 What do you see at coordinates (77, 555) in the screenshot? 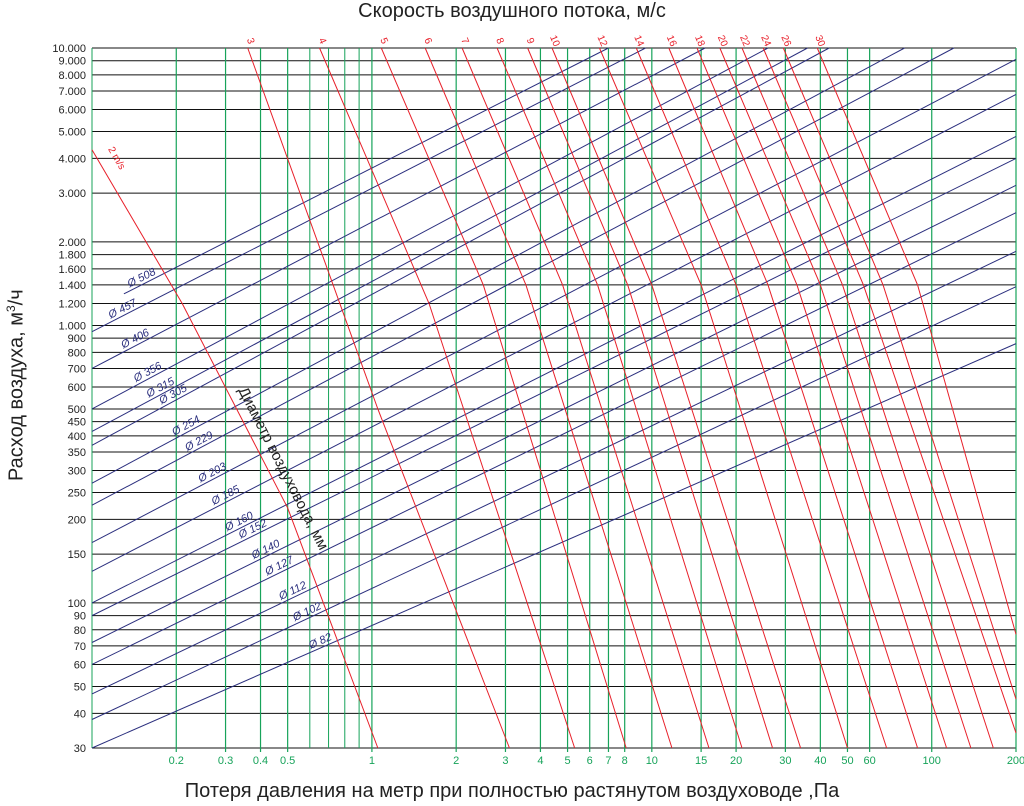
I see `y-tick-label: 150` at bounding box center [77, 555].